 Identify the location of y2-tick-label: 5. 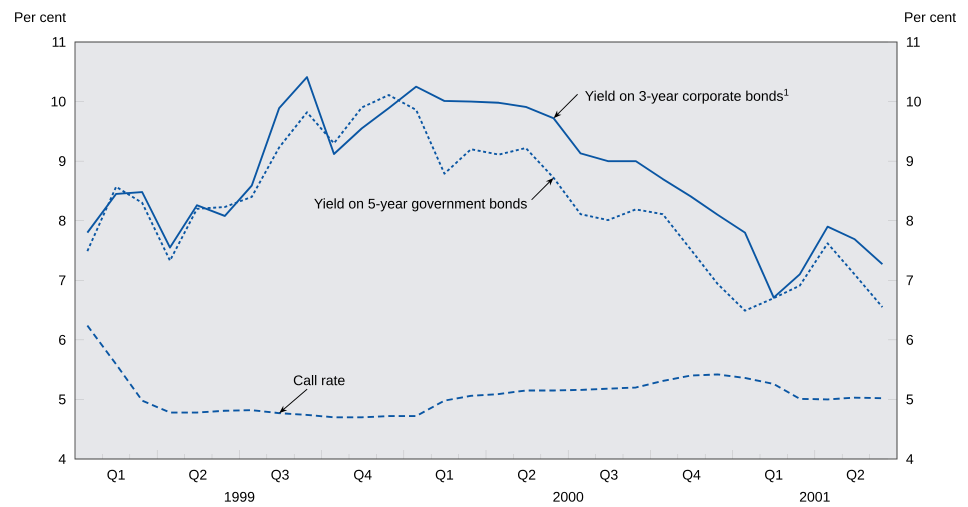
(910, 399).